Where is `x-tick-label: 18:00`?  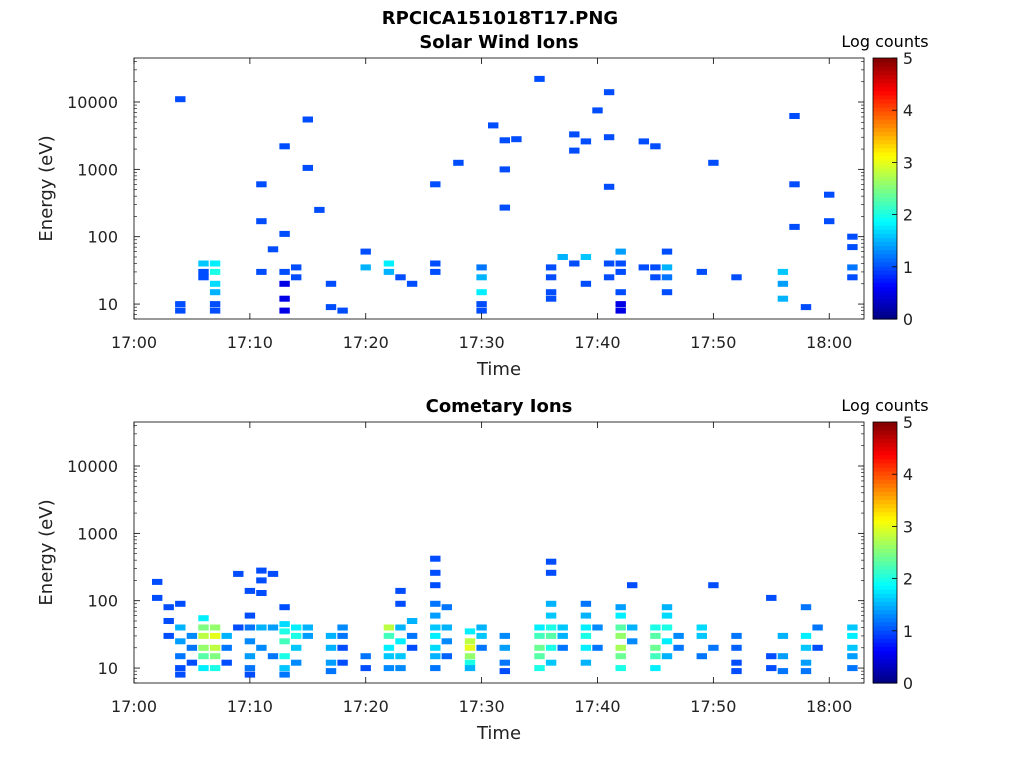
x-tick-label: 18:00 is located at coordinates (829, 342).